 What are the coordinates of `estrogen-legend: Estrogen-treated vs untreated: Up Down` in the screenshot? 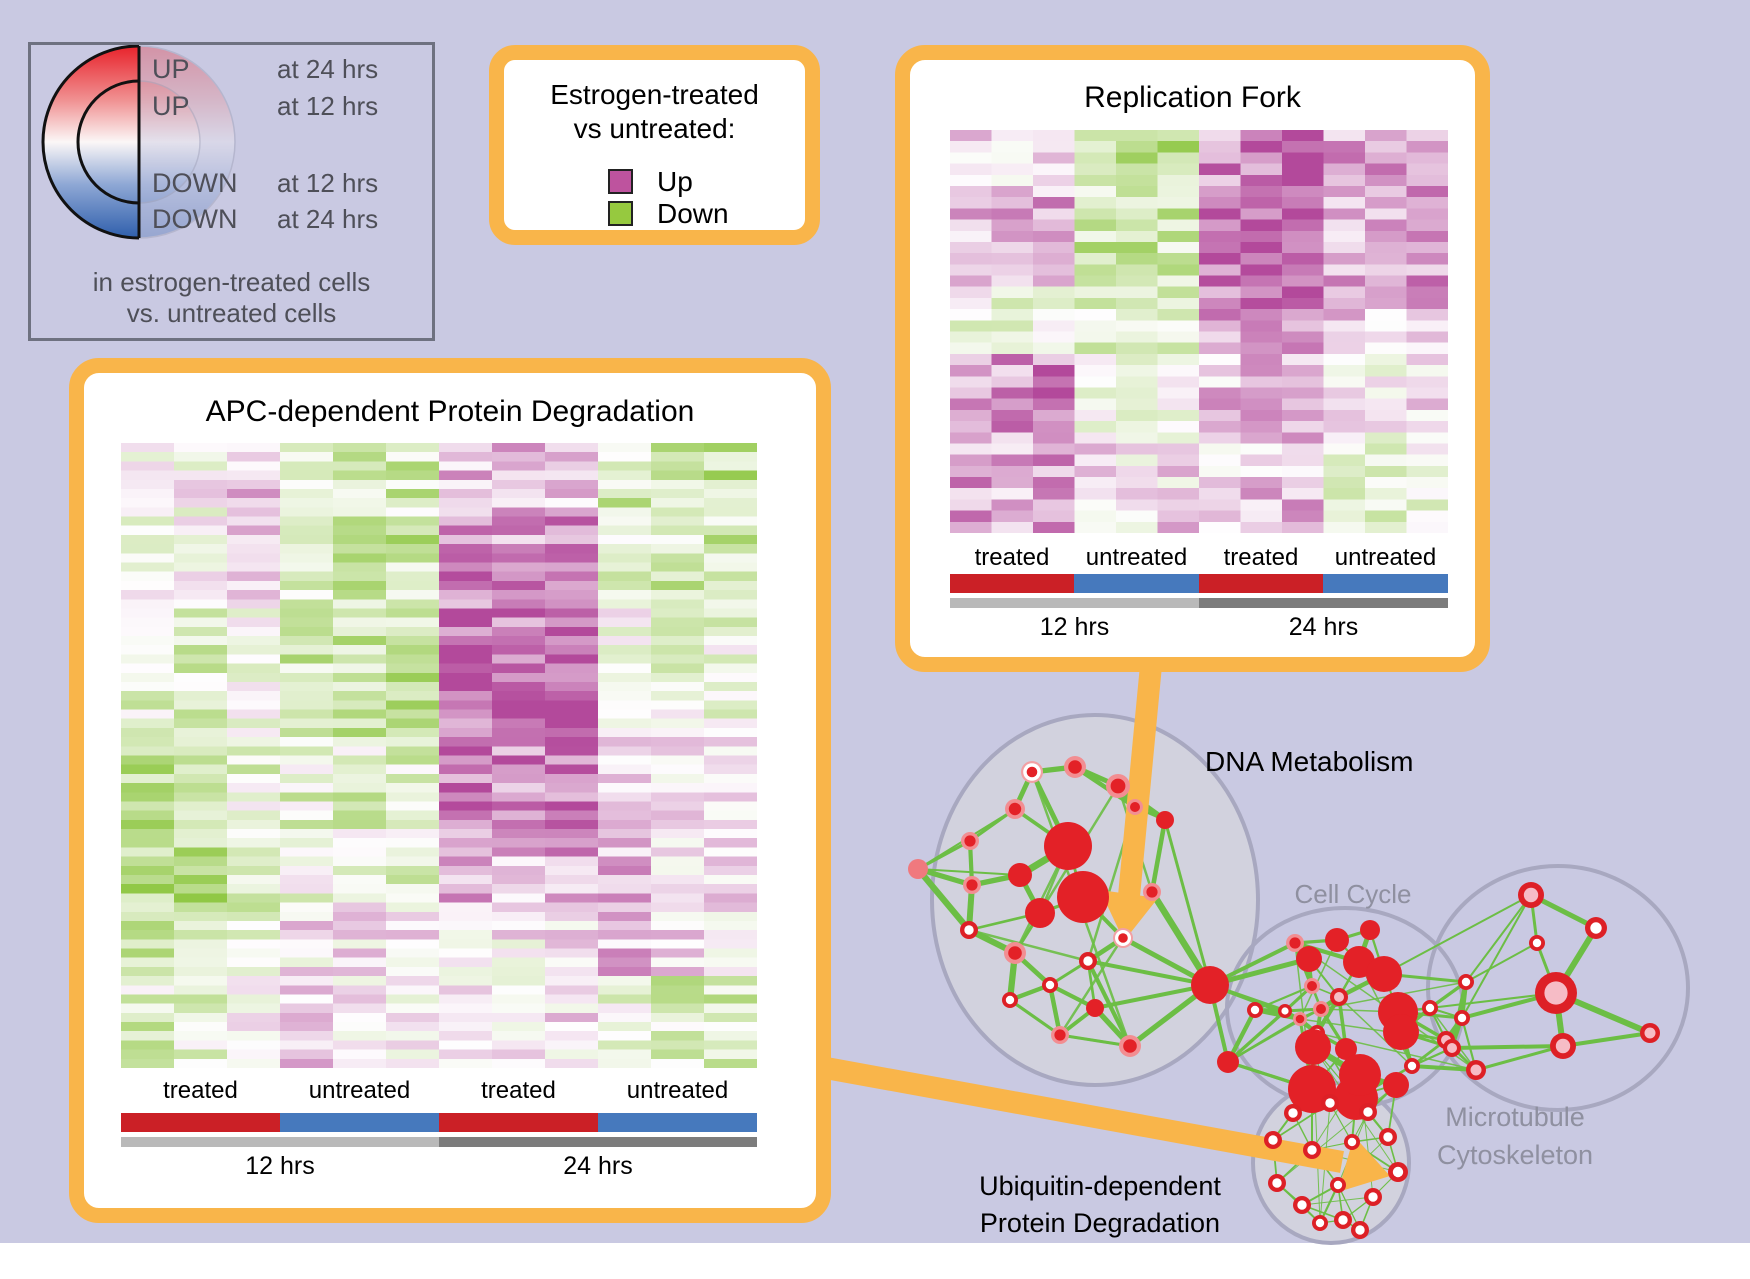 It's located at (654, 145).